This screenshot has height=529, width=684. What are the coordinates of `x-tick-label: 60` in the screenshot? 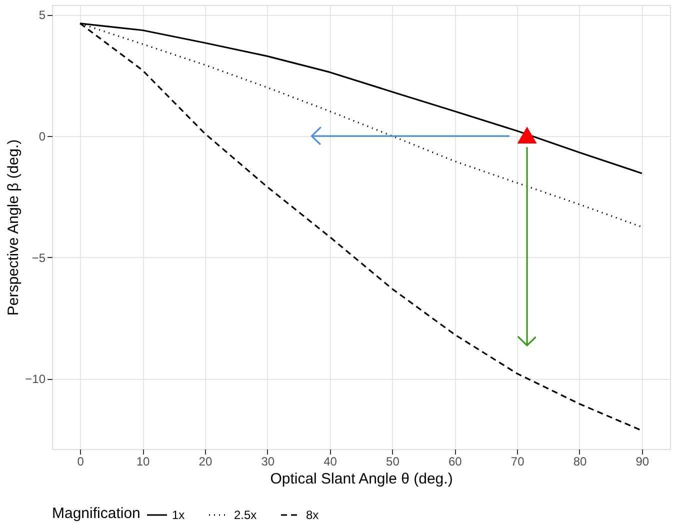 It's located at (455, 461).